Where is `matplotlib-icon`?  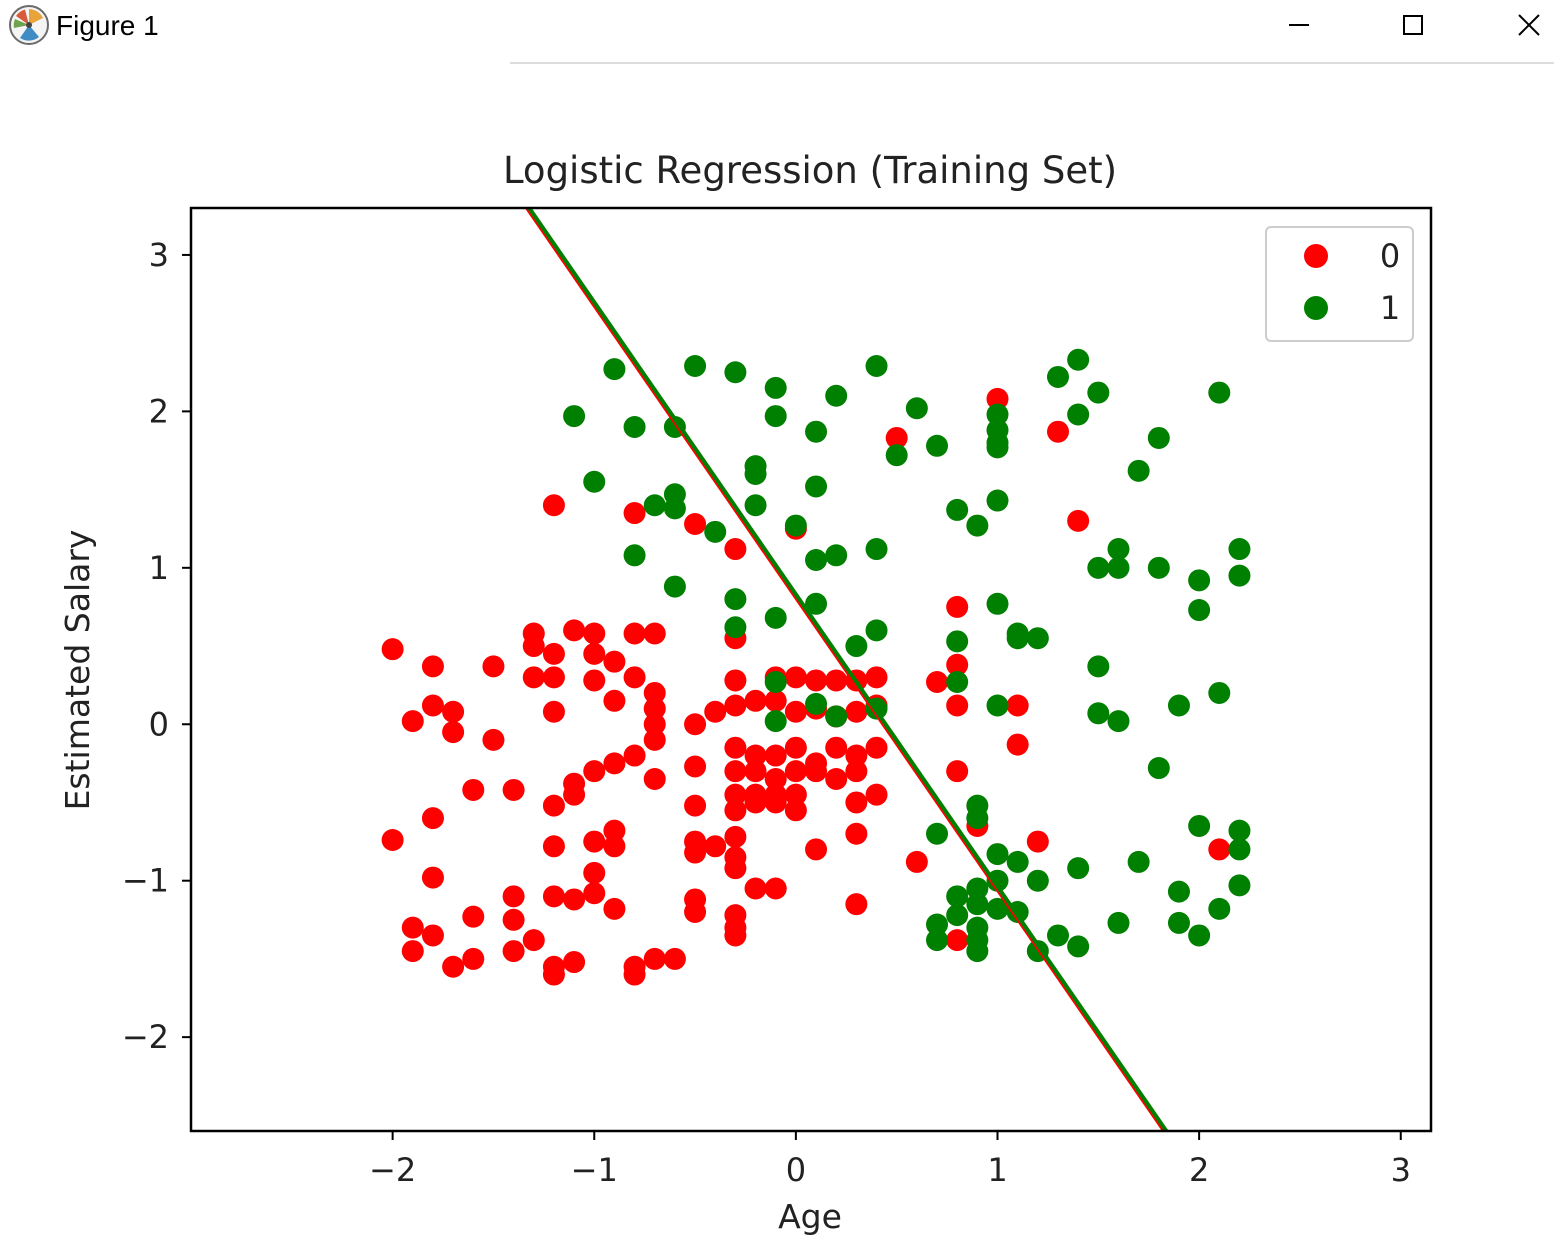
matplotlib-icon is located at coordinates (29, 25).